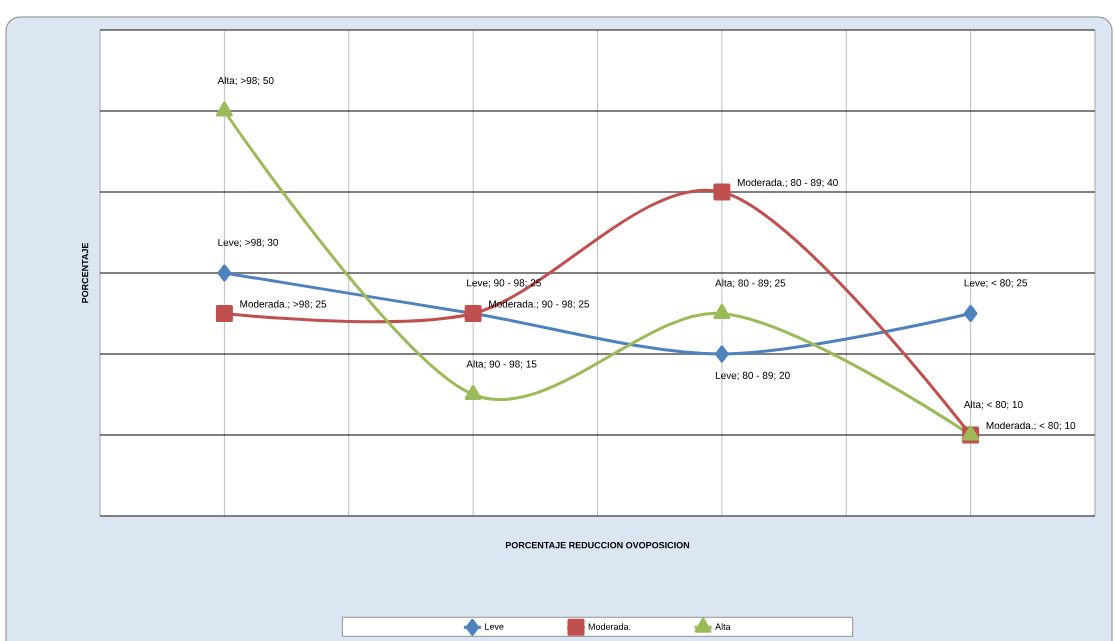  Describe the element at coordinates (283, 304) in the screenshot. I see `data-label: Moderada.; >98; 25` at that location.